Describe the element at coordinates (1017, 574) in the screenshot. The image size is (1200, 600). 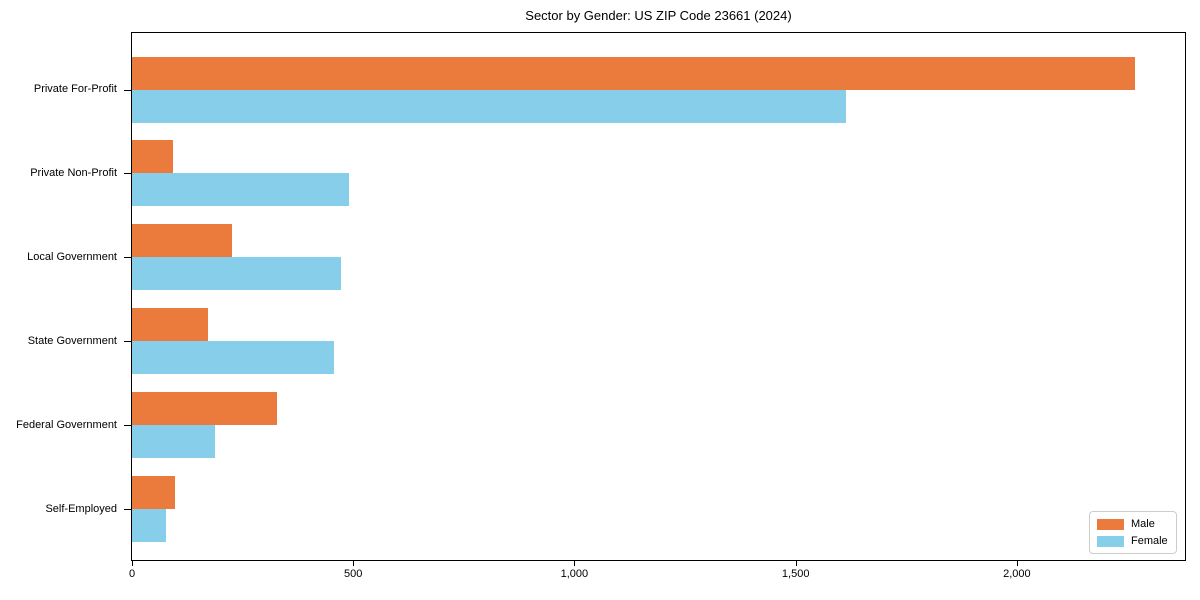
I see `xtick-label-4: 2,000` at that location.